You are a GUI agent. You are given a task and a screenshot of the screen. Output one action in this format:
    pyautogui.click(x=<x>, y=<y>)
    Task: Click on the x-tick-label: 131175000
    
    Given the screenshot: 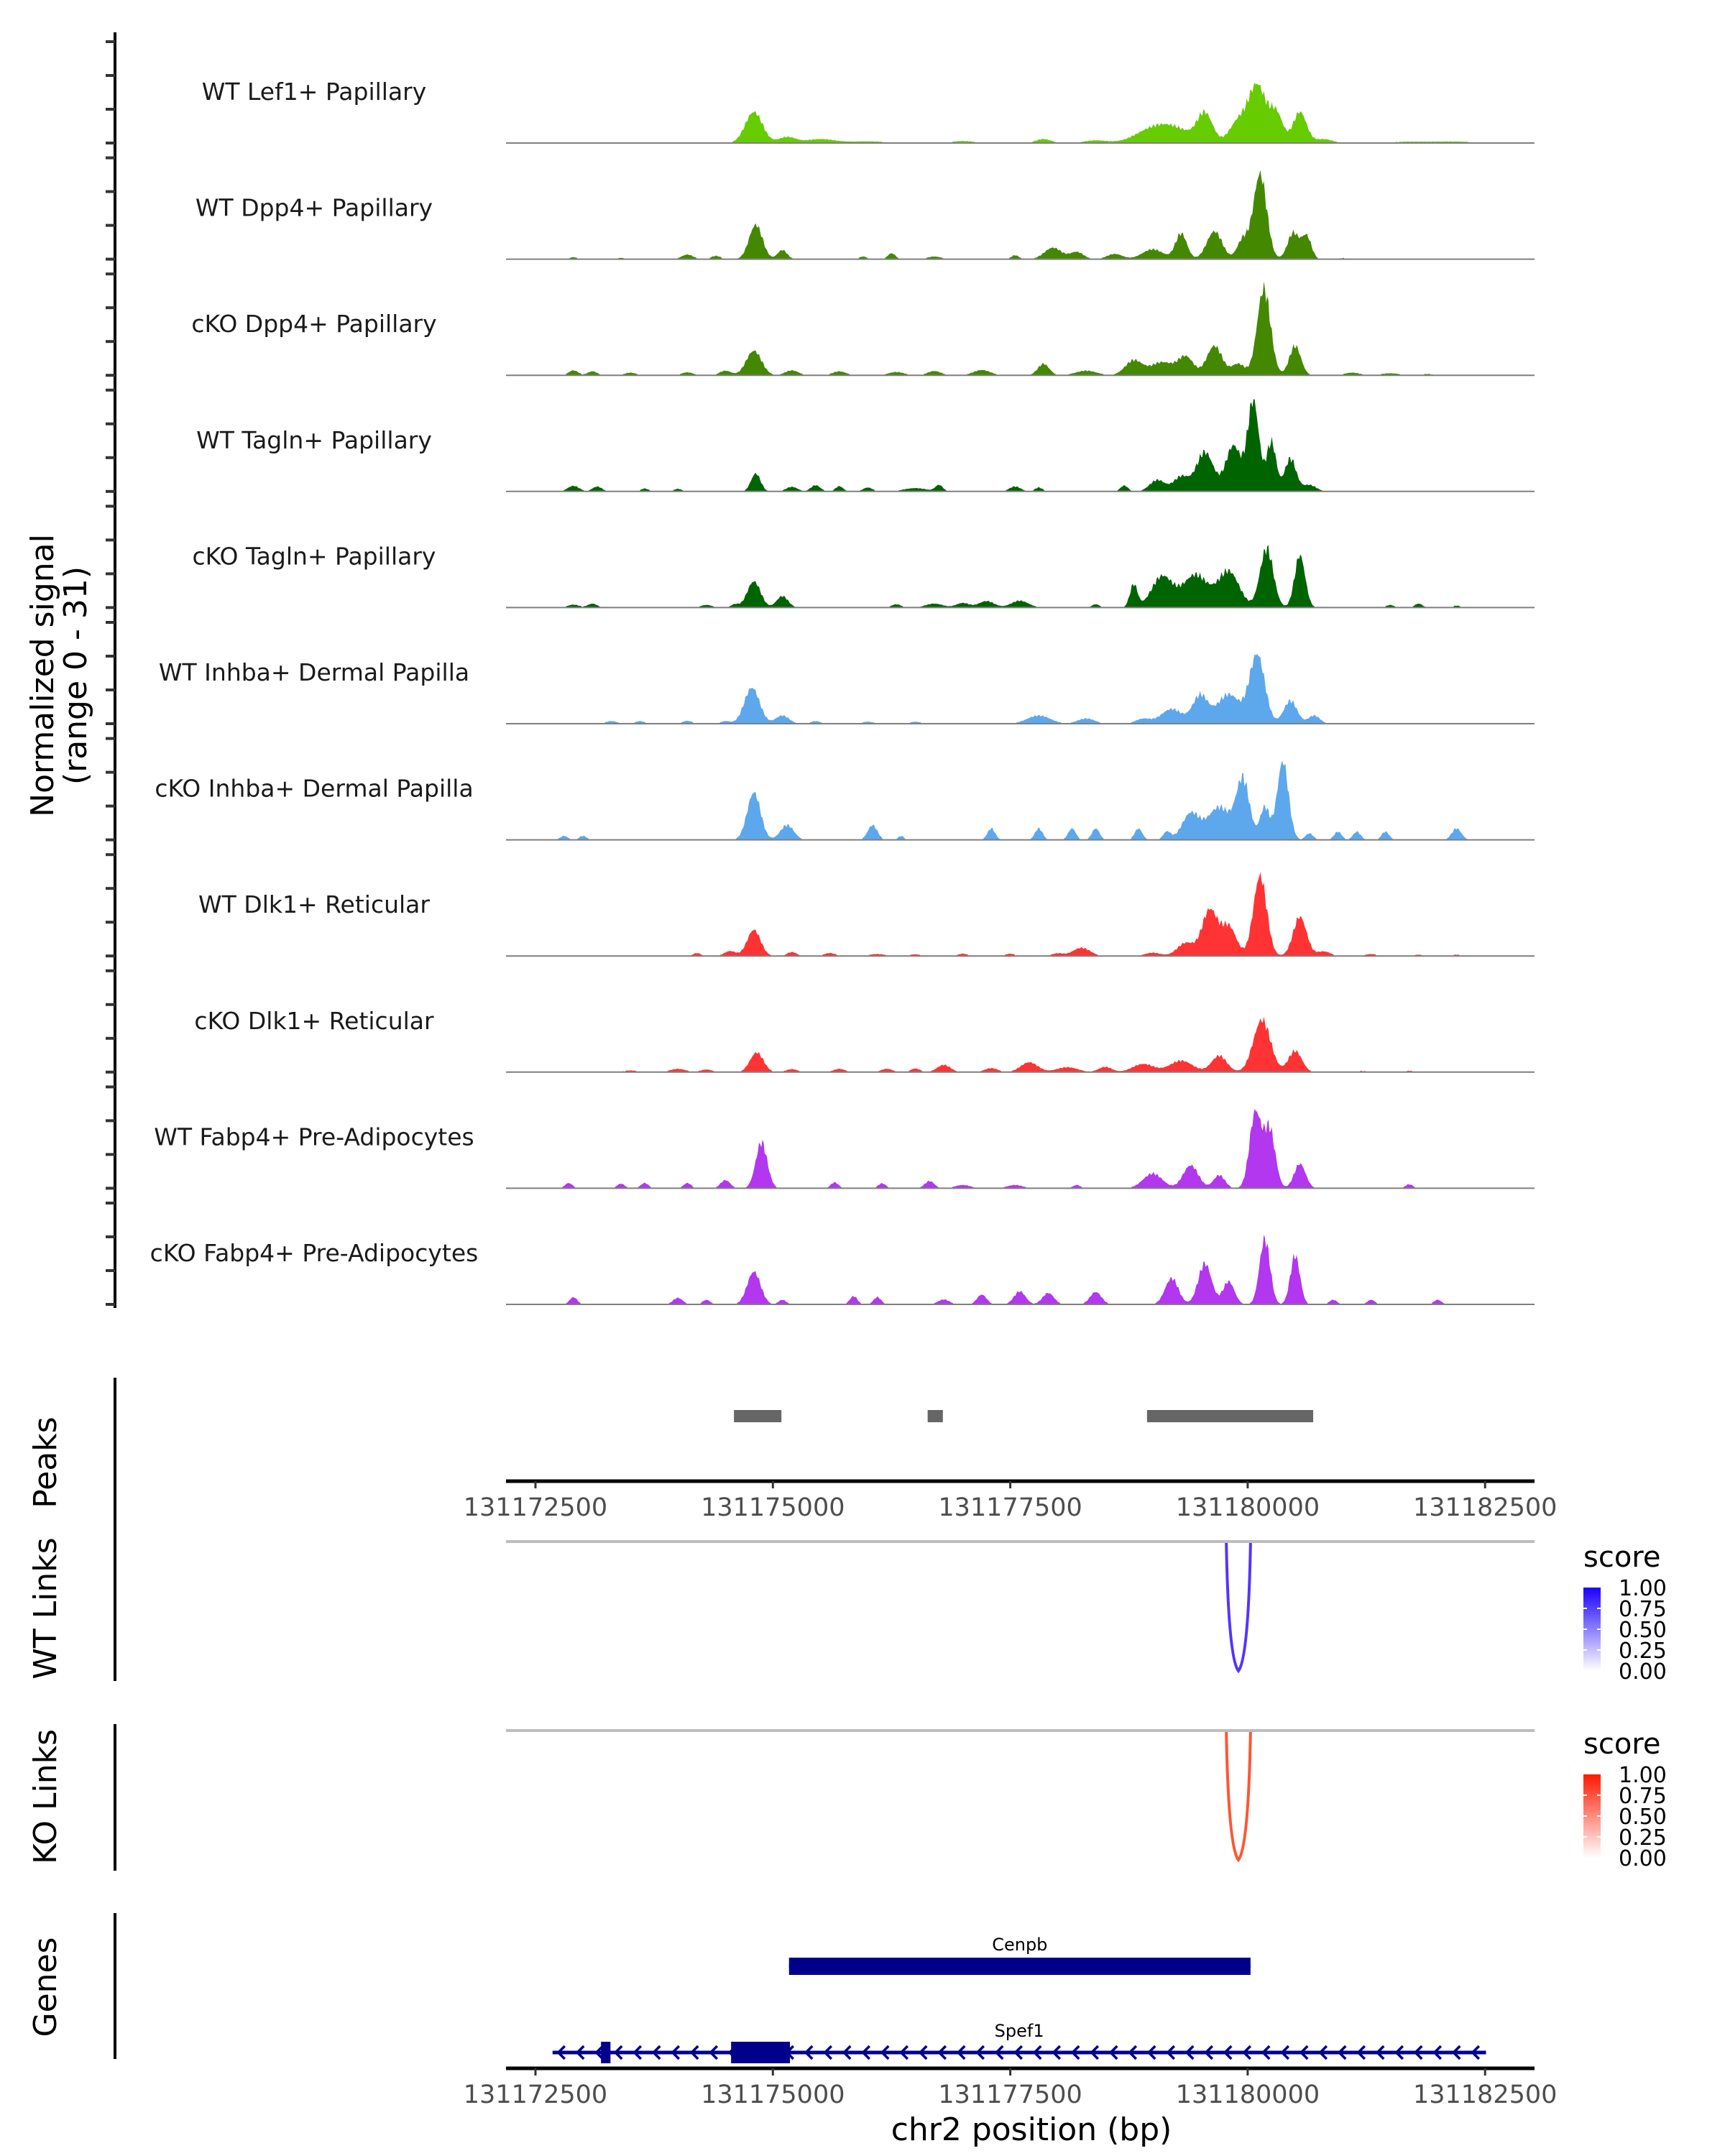 What is the action you would take?
    pyautogui.click(x=773, y=1507)
    